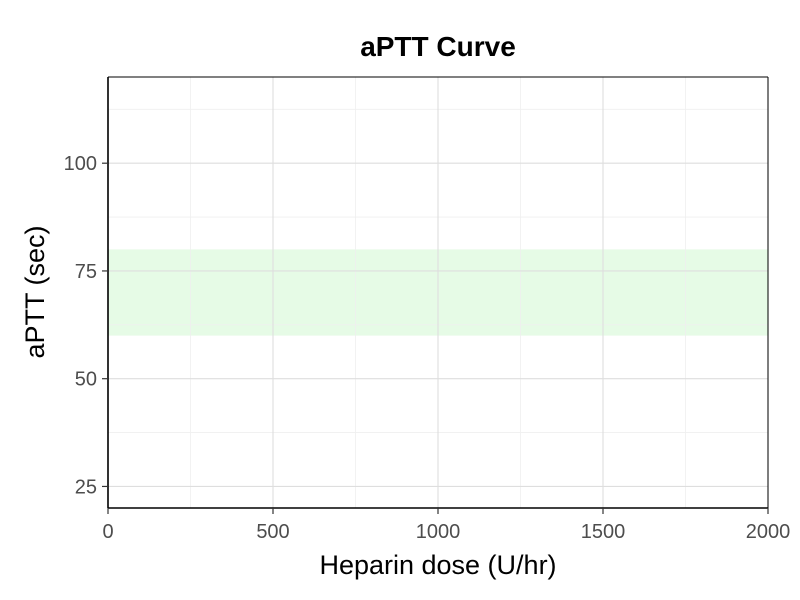  I want to click on x-tick-label: 1000, so click(438, 532).